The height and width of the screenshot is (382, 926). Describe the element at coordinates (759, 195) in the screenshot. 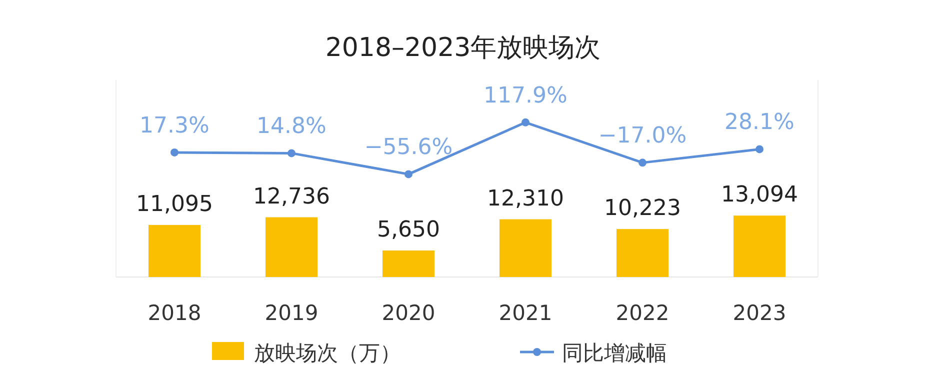

I see `data-label: 13,094` at that location.